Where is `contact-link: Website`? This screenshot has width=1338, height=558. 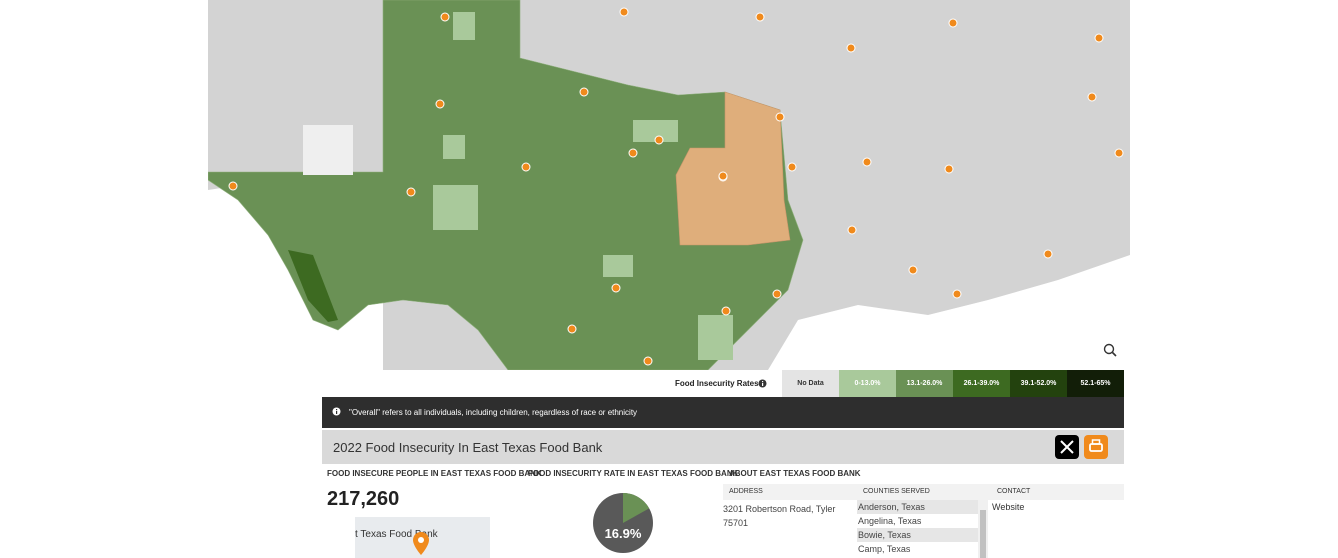 contact-link: Website is located at coordinates (1008, 507).